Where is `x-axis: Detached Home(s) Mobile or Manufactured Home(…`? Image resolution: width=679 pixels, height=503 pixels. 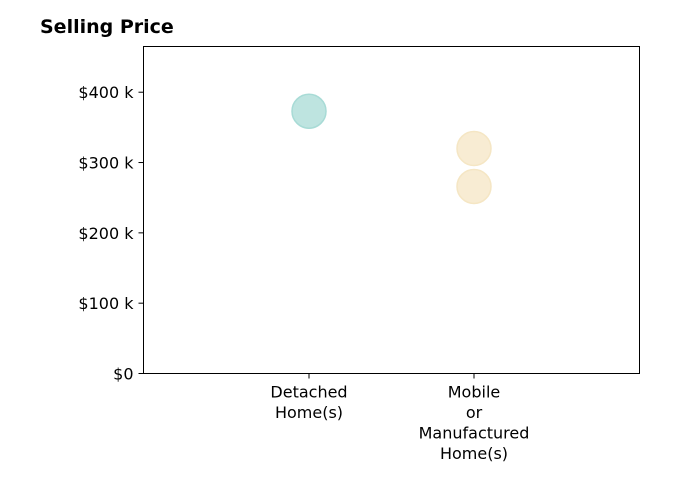
x-axis: Detached Home(s) Mobile or Manufactured Home(… is located at coordinates (400, 418).